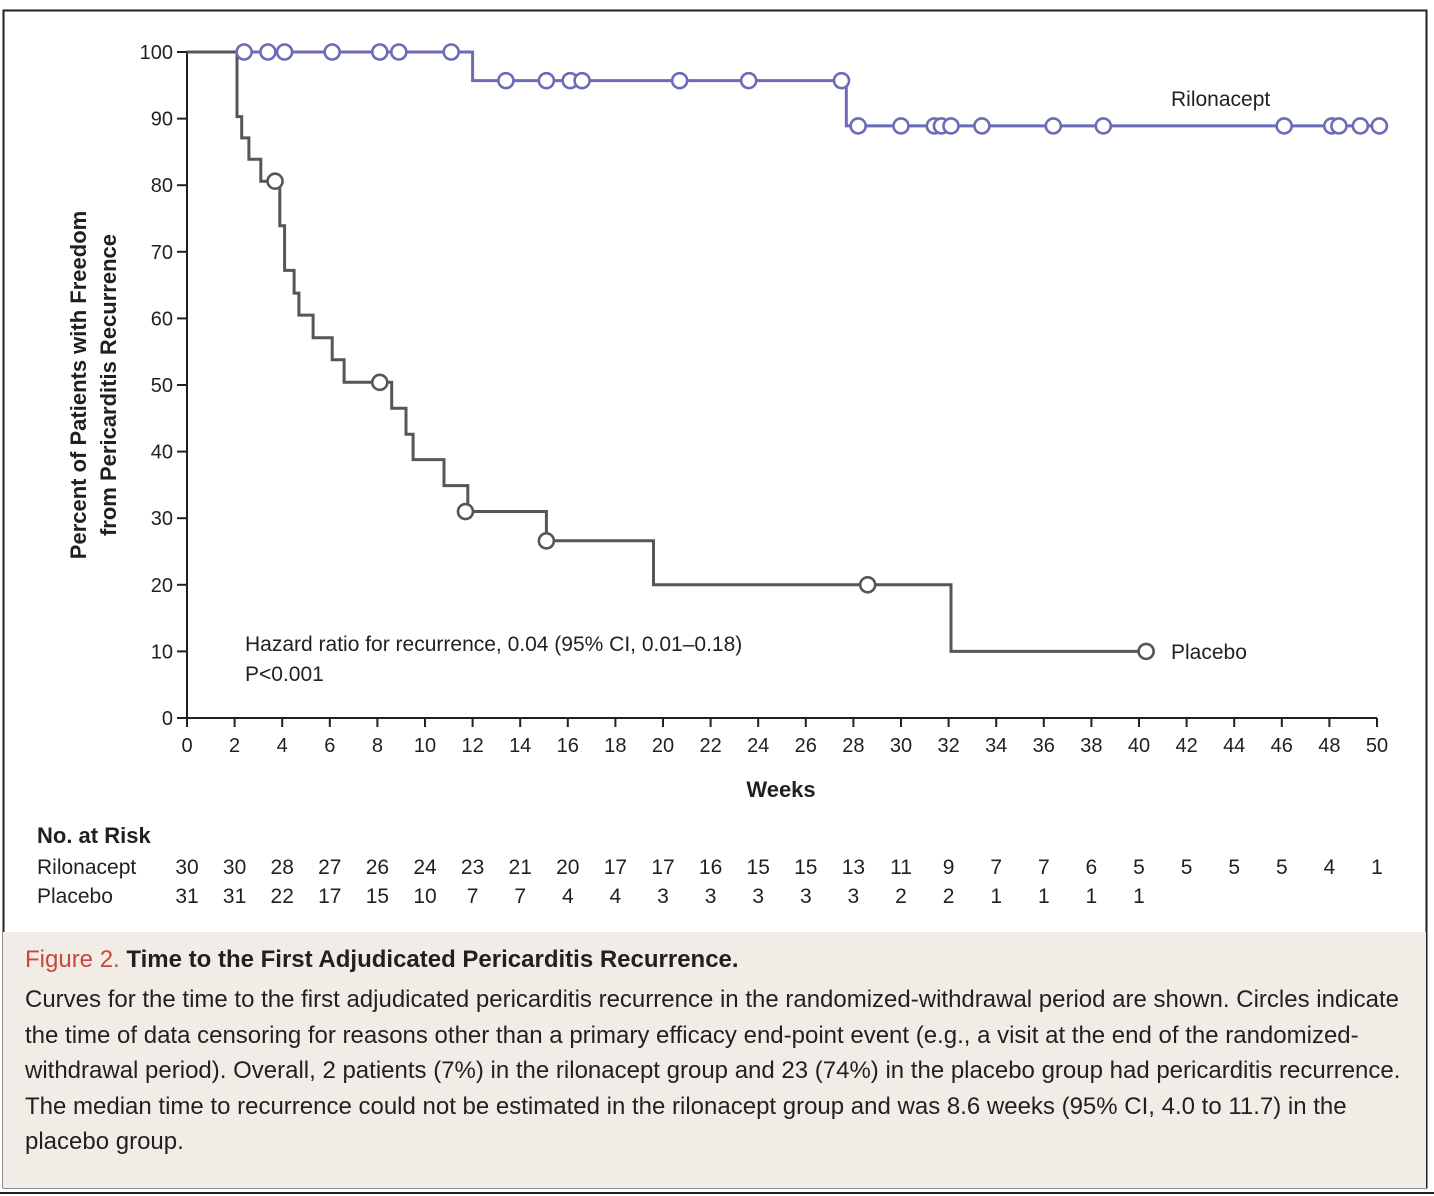 The image size is (1434, 1196). I want to click on at-risk-value: 30, so click(186, 867).